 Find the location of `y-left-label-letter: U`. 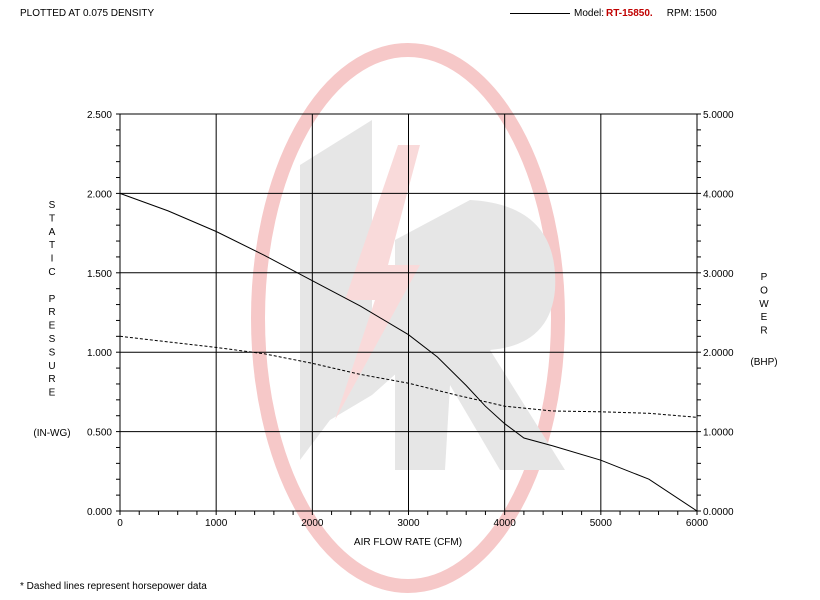

y-left-label-letter: U is located at coordinates (51, 366).